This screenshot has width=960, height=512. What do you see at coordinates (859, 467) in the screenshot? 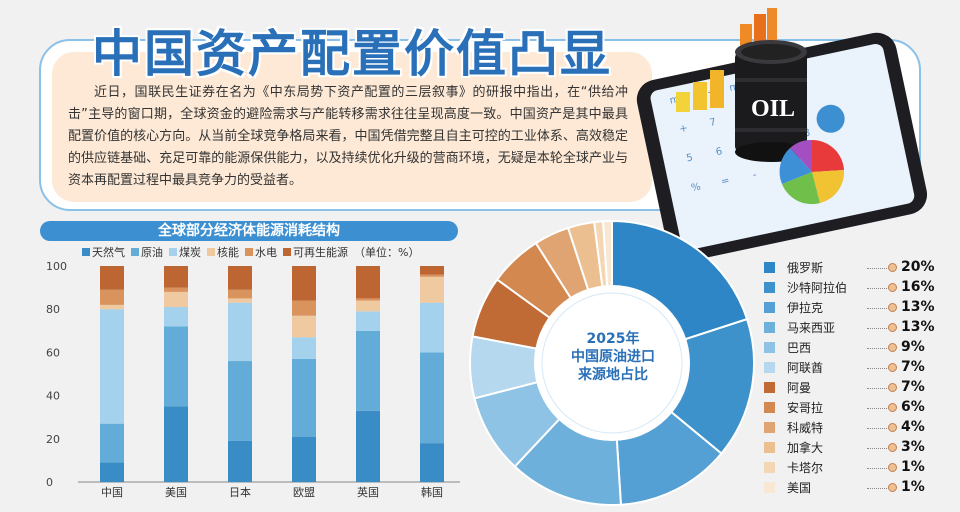
I see `donut-legend-item: 卡塔尔 1%` at bounding box center [859, 467].